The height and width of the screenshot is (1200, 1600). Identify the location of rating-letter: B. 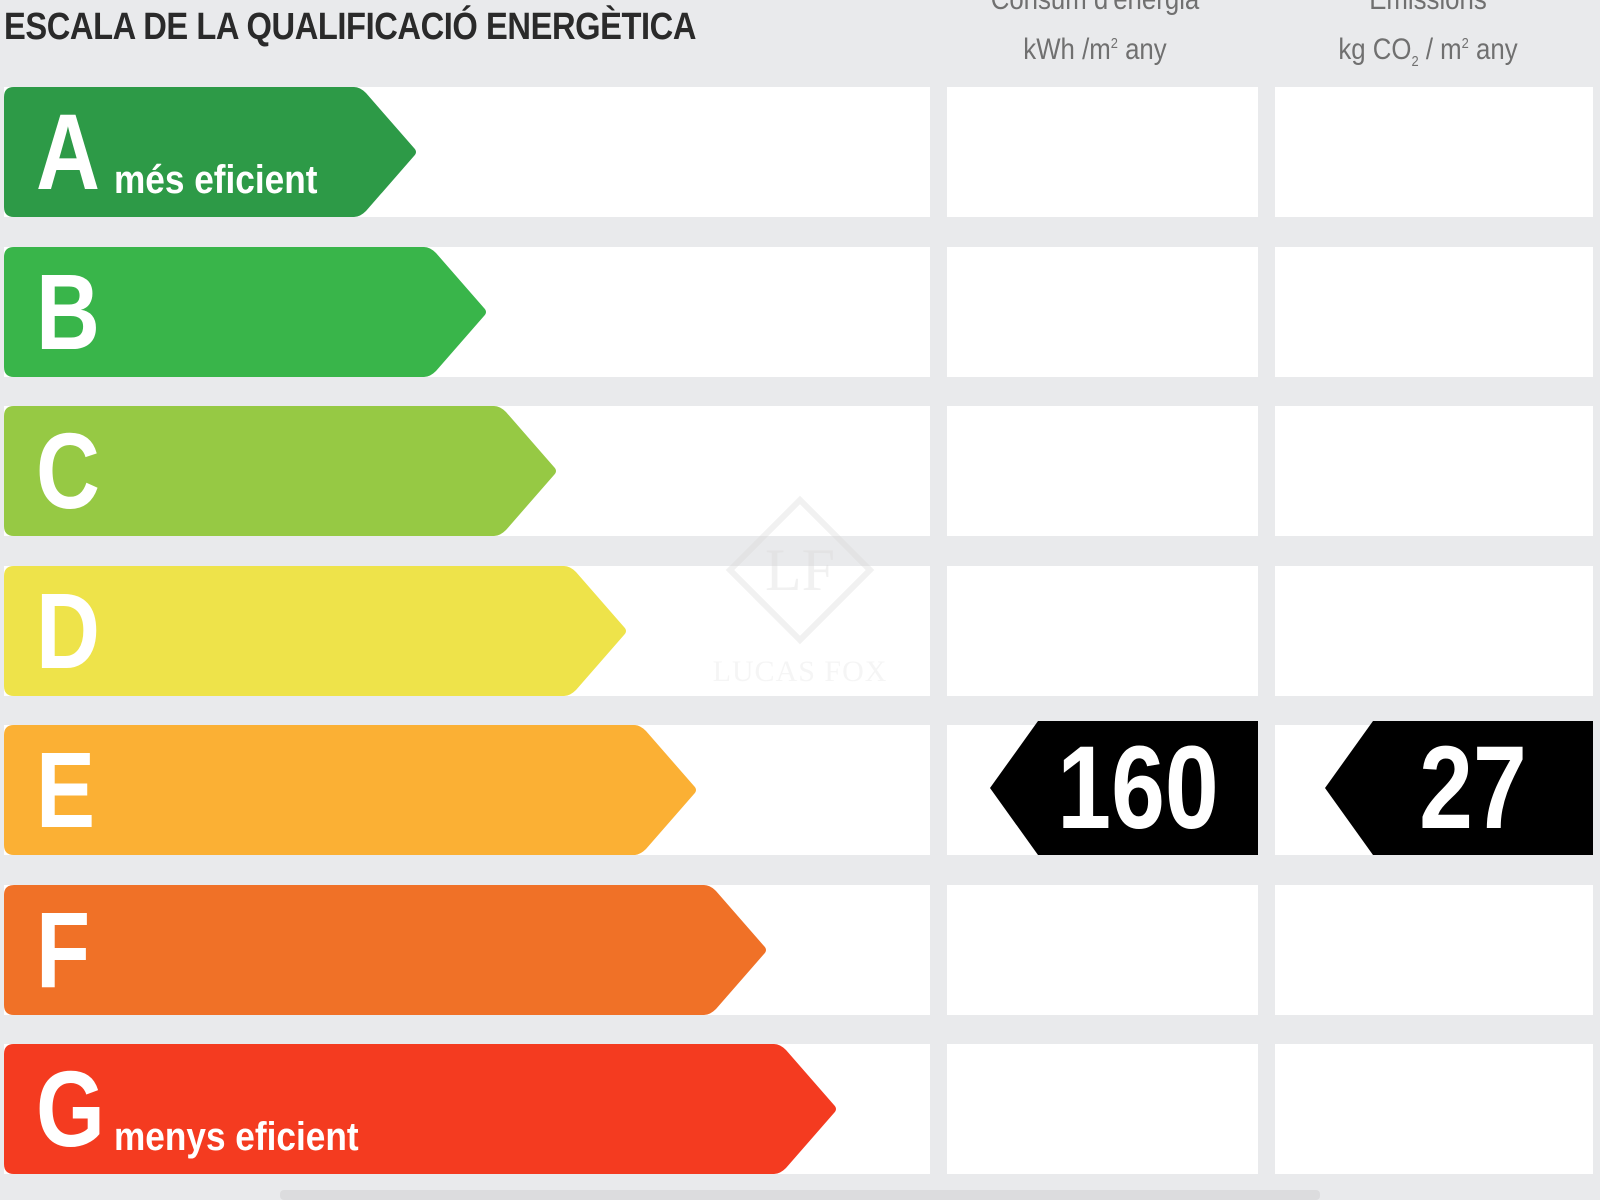
(68, 311).